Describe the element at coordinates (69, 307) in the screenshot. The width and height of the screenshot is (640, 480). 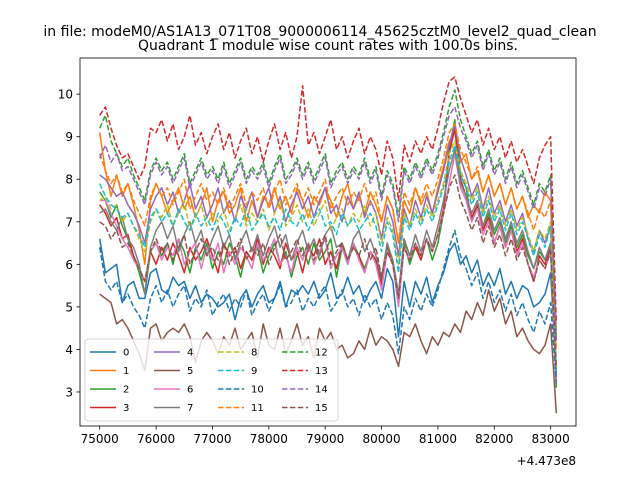
I see `y-tick-label: 5` at that location.